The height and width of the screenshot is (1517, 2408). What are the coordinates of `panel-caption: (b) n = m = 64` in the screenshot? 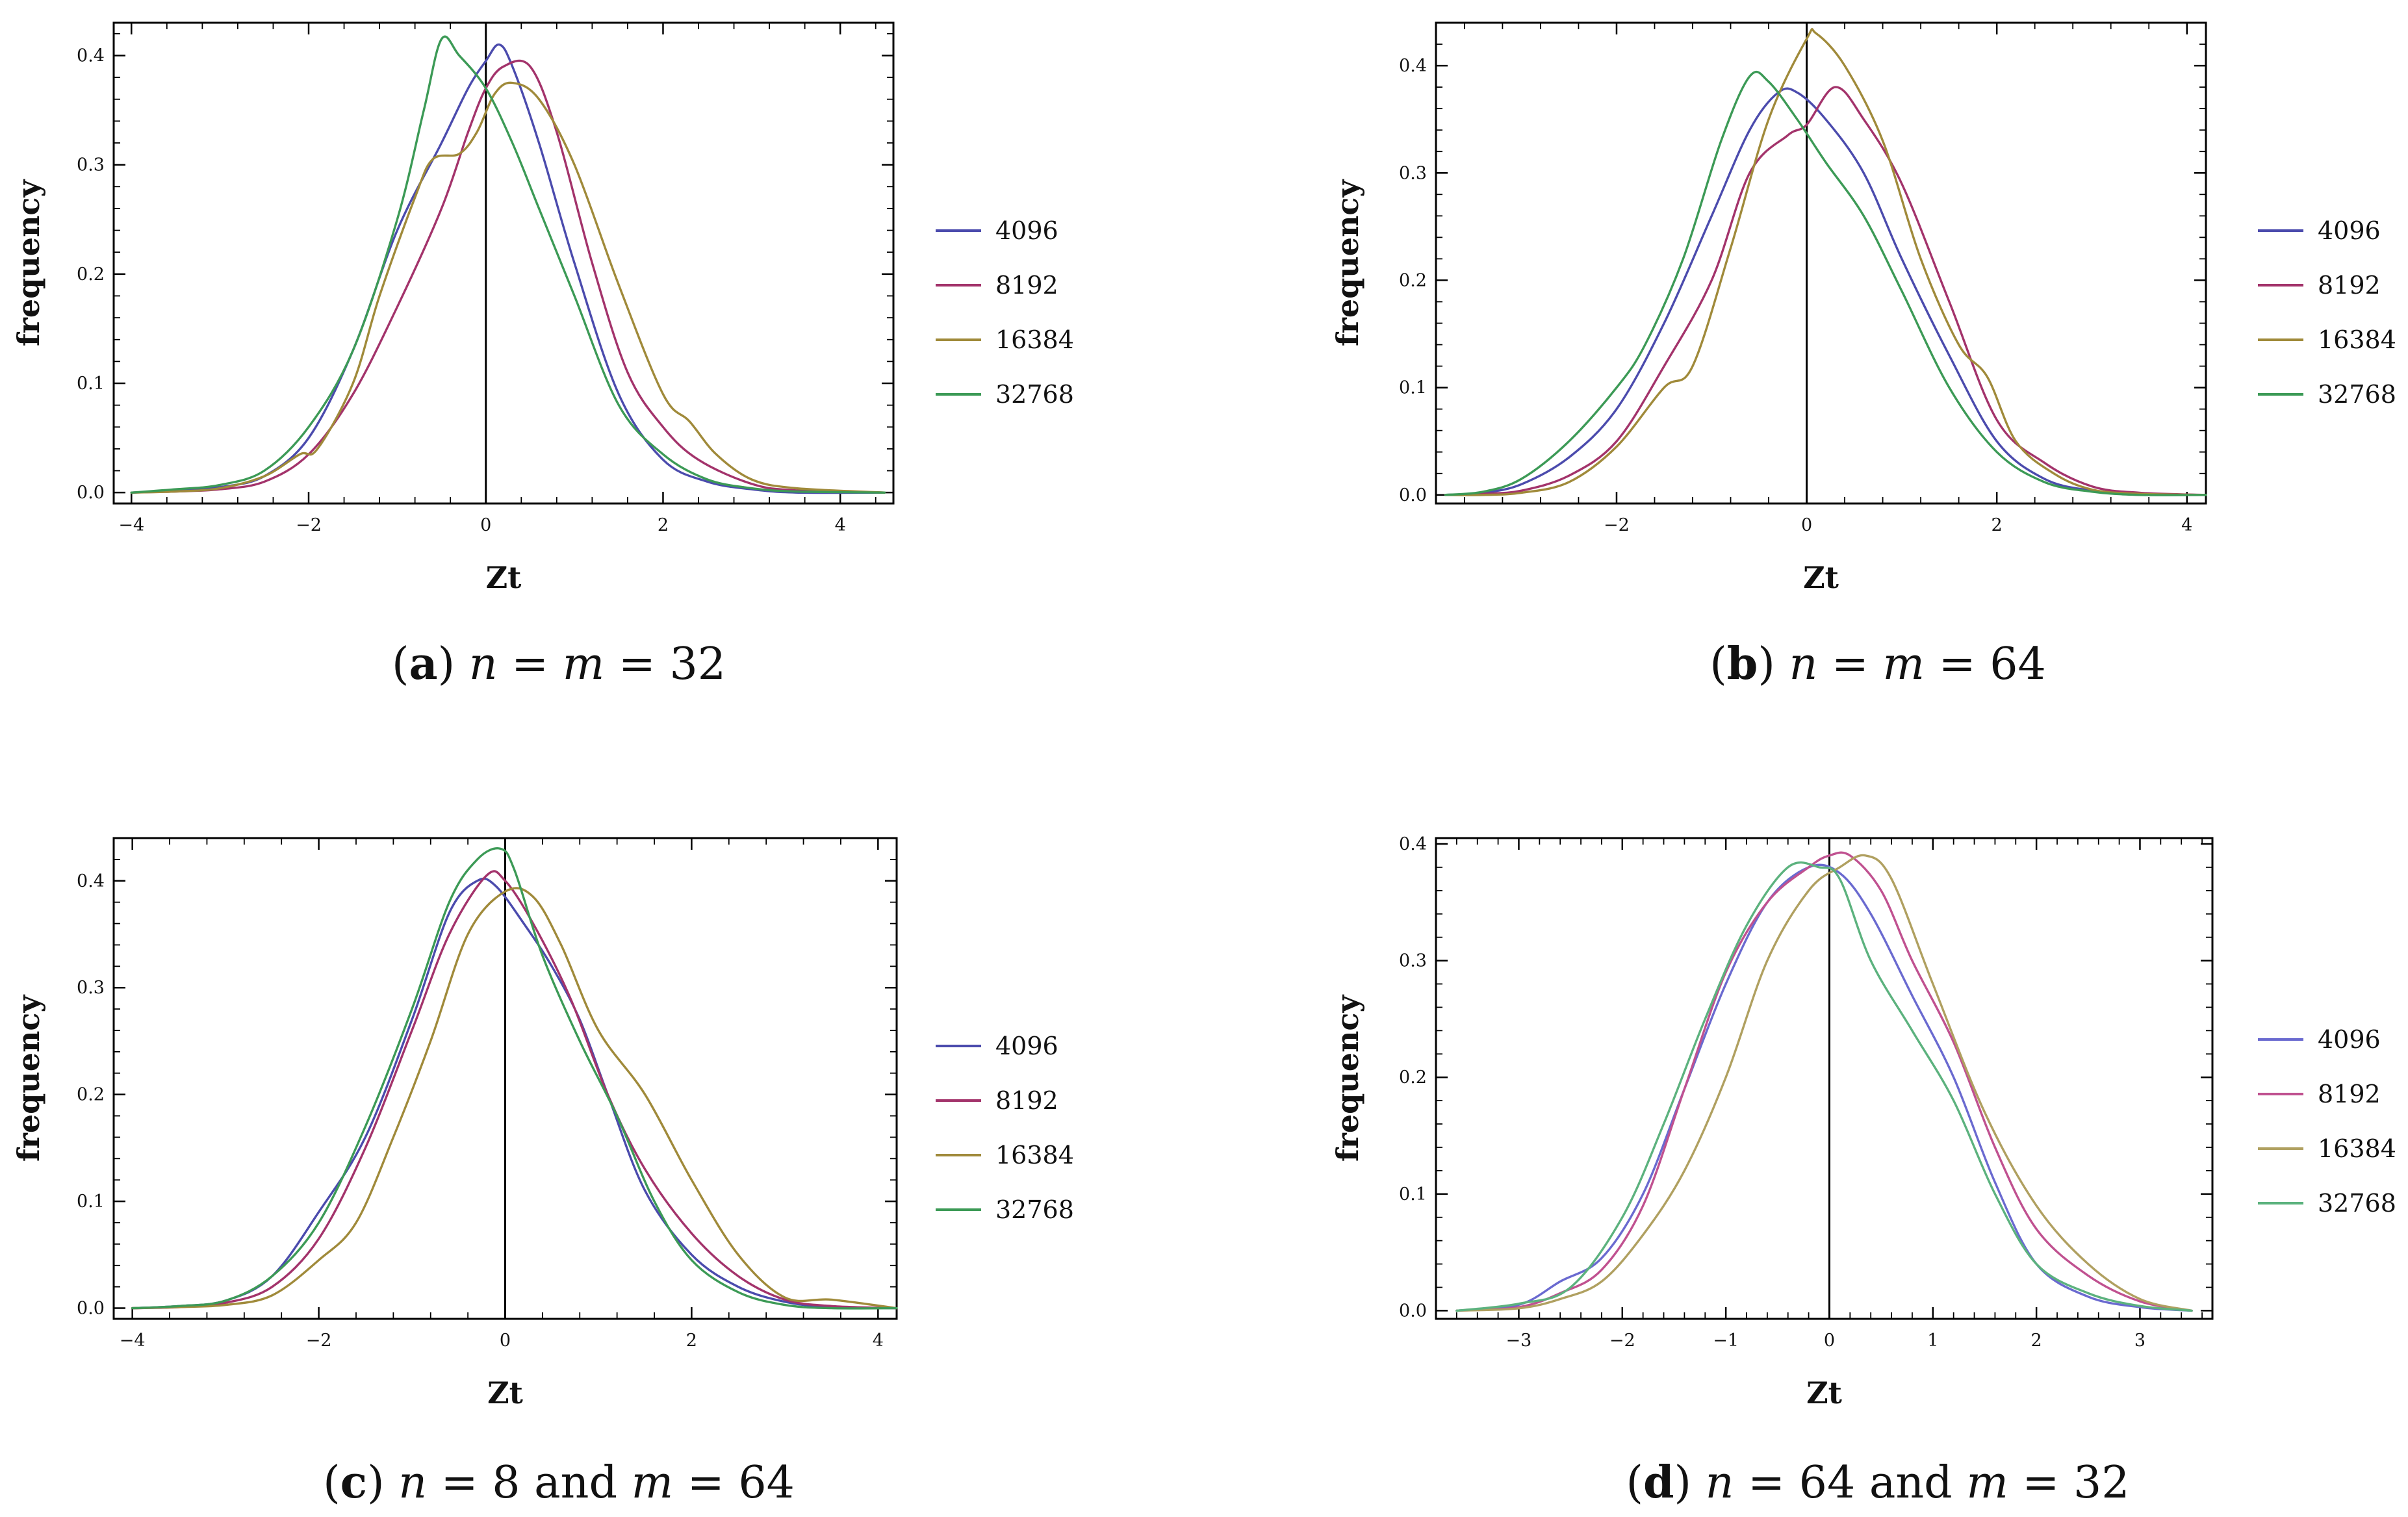 It's located at (1877, 664).